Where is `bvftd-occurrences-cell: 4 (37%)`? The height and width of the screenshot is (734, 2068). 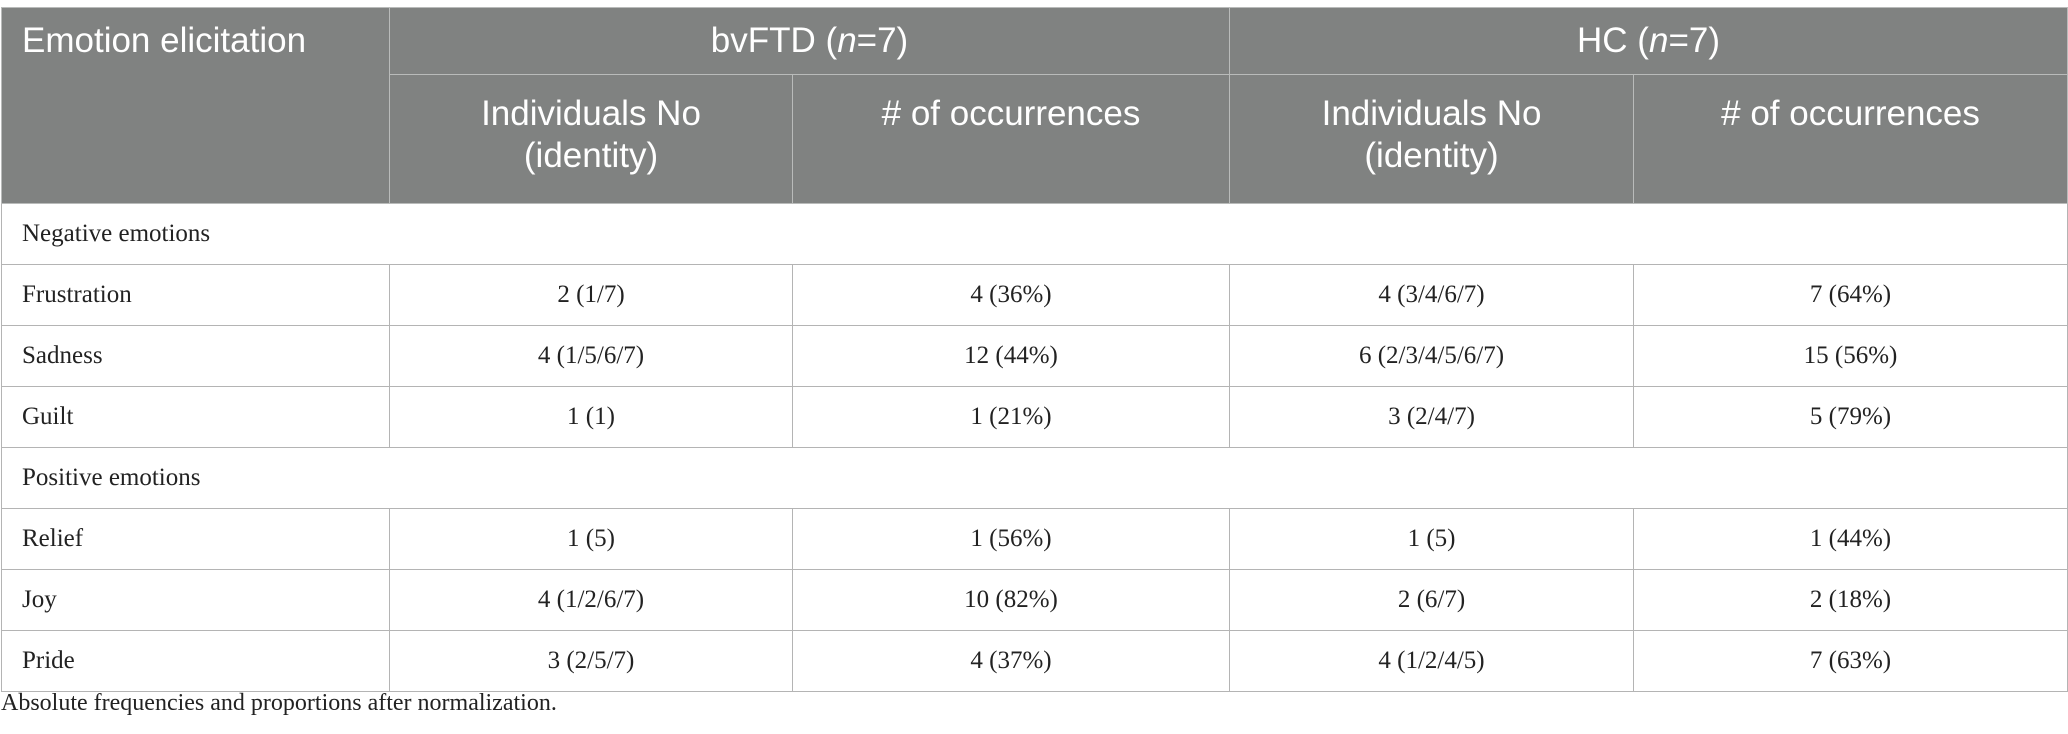
bvftd-occurrences-cell: 4 (37%) is located at coordinates (1011, 661).